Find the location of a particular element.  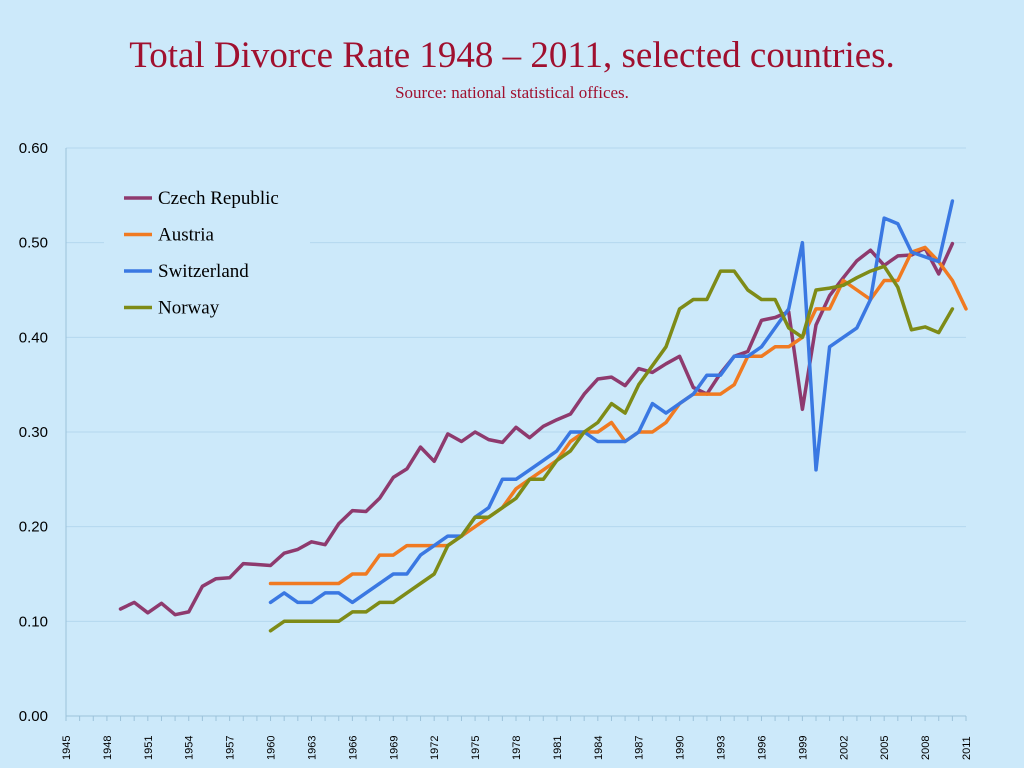

x-tick-label: 1999 is located at coordinates (803, 748).